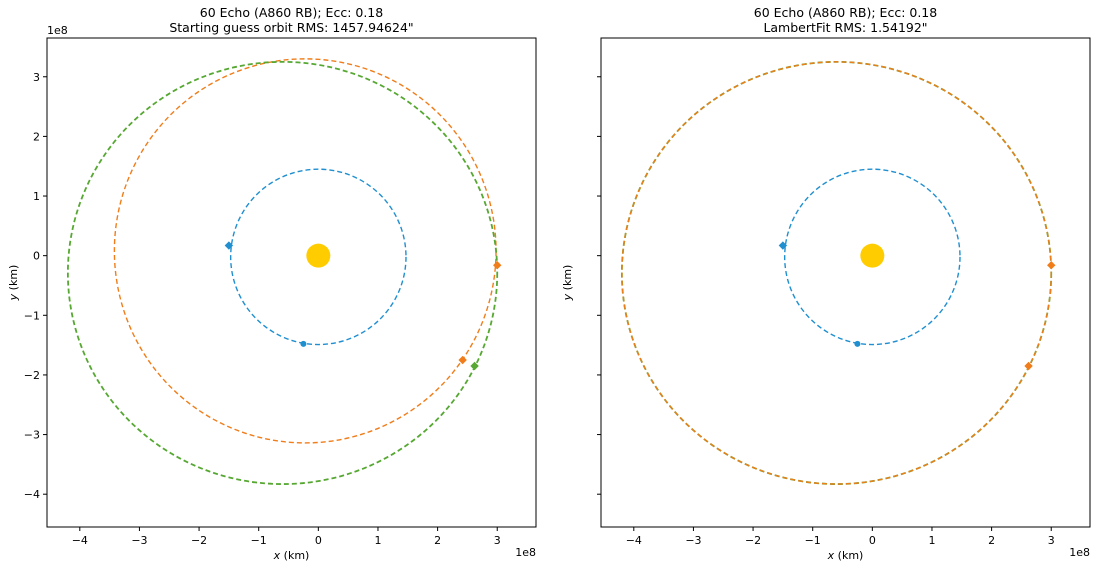 This screenshot has width=1097, height=568. What do you see at coordinates (36, 256) in the screenshot?
I see `y-tick-label: 0` at bounding box center [36, 256].